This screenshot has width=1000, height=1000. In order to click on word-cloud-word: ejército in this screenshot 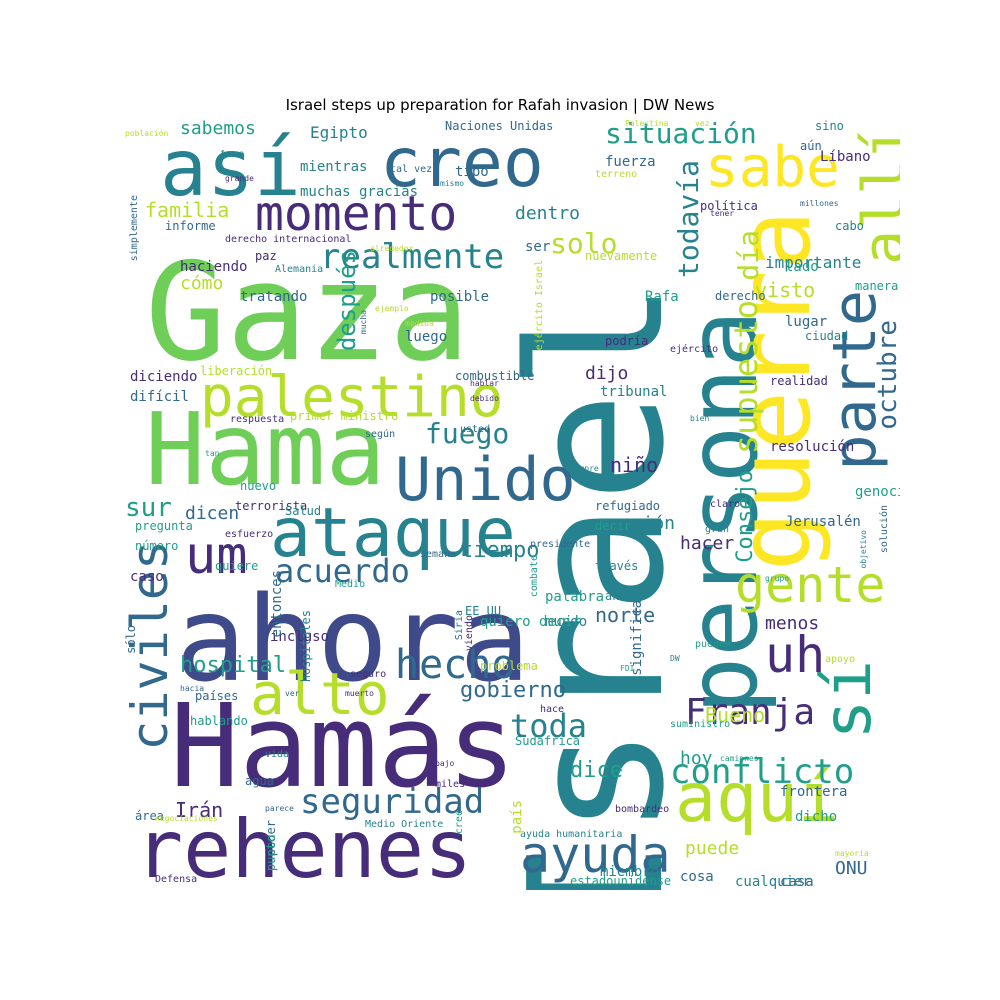, I will do `click(694, 349)`.